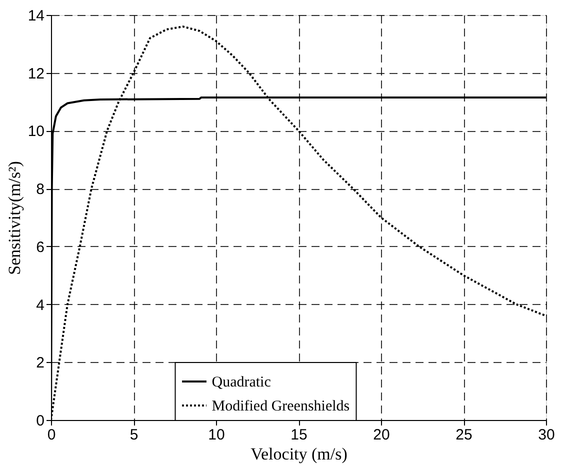  What do you see at coordinates (40, 305) in the screenshot?
I see `y-tick-label: 4` at bounding box center [40, 305].